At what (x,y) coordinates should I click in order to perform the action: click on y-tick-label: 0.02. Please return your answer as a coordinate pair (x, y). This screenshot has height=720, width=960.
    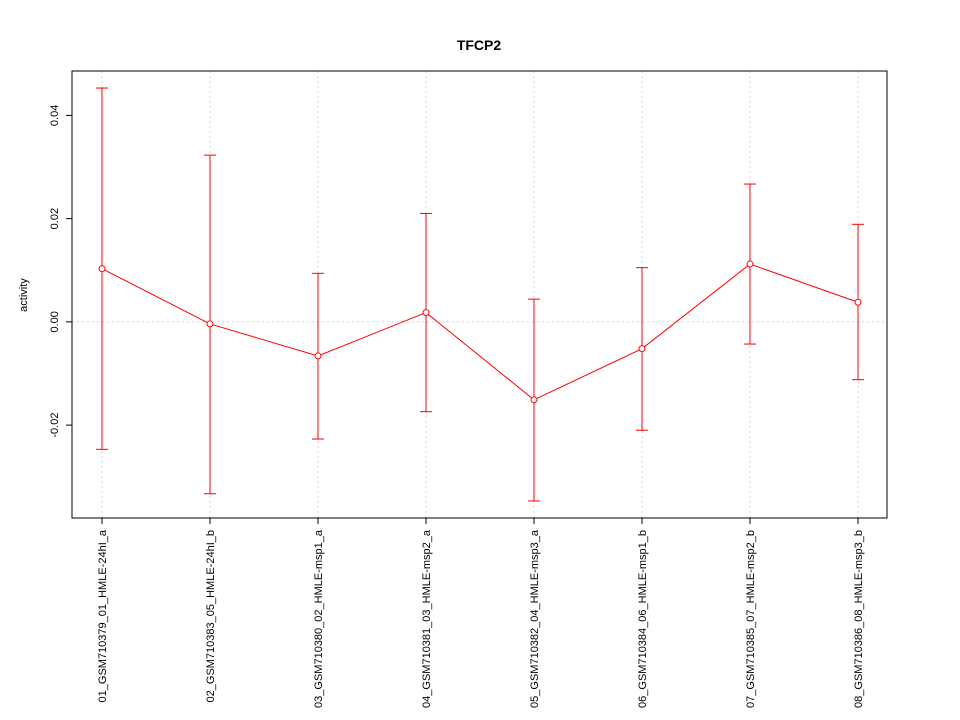
    Looking at the image, I should click on (55, 218).